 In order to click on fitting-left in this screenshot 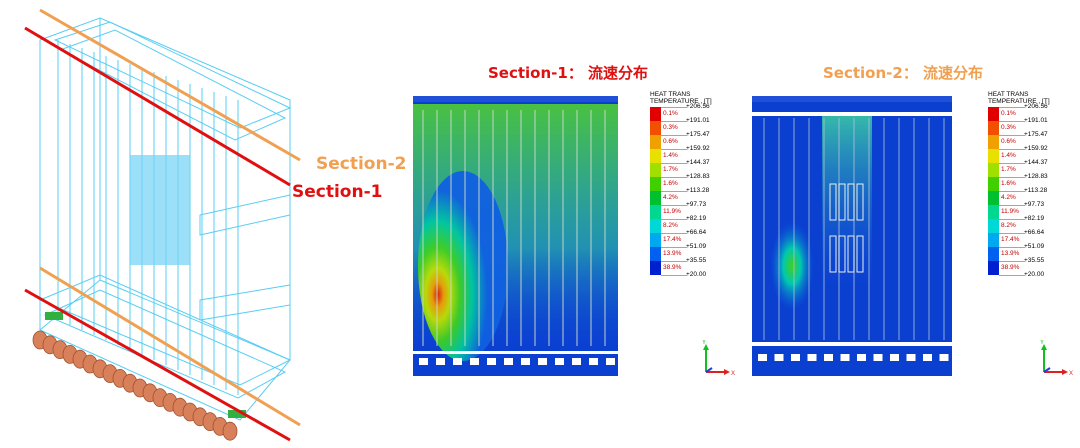, I will do `click(54, 316)`.